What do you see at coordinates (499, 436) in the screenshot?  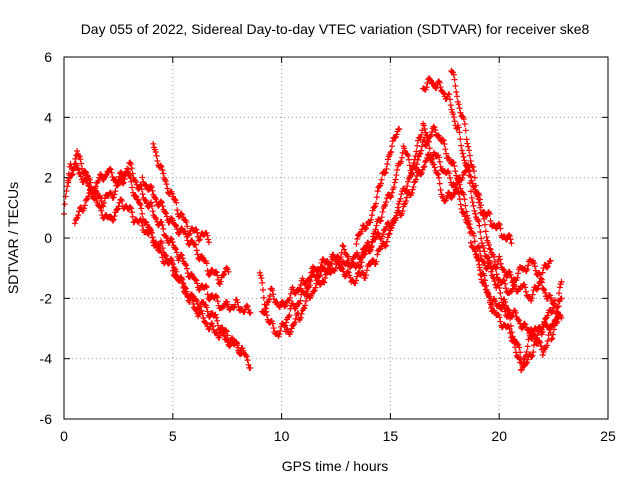 I see `x-tick-label: 20` at bounding box center [499, 436].